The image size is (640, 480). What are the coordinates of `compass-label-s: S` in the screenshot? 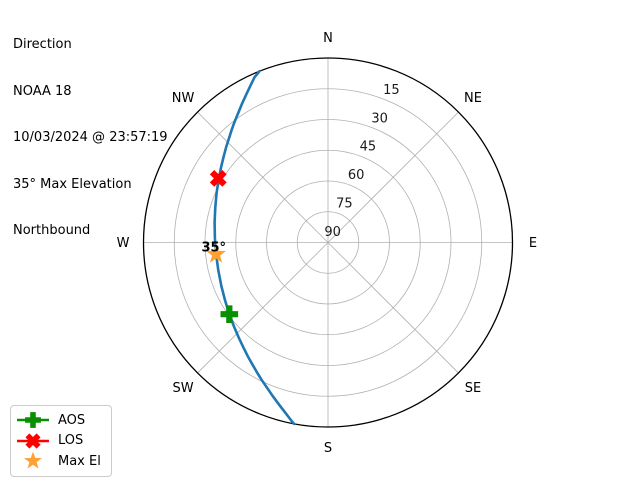 It's located at (328, 448).